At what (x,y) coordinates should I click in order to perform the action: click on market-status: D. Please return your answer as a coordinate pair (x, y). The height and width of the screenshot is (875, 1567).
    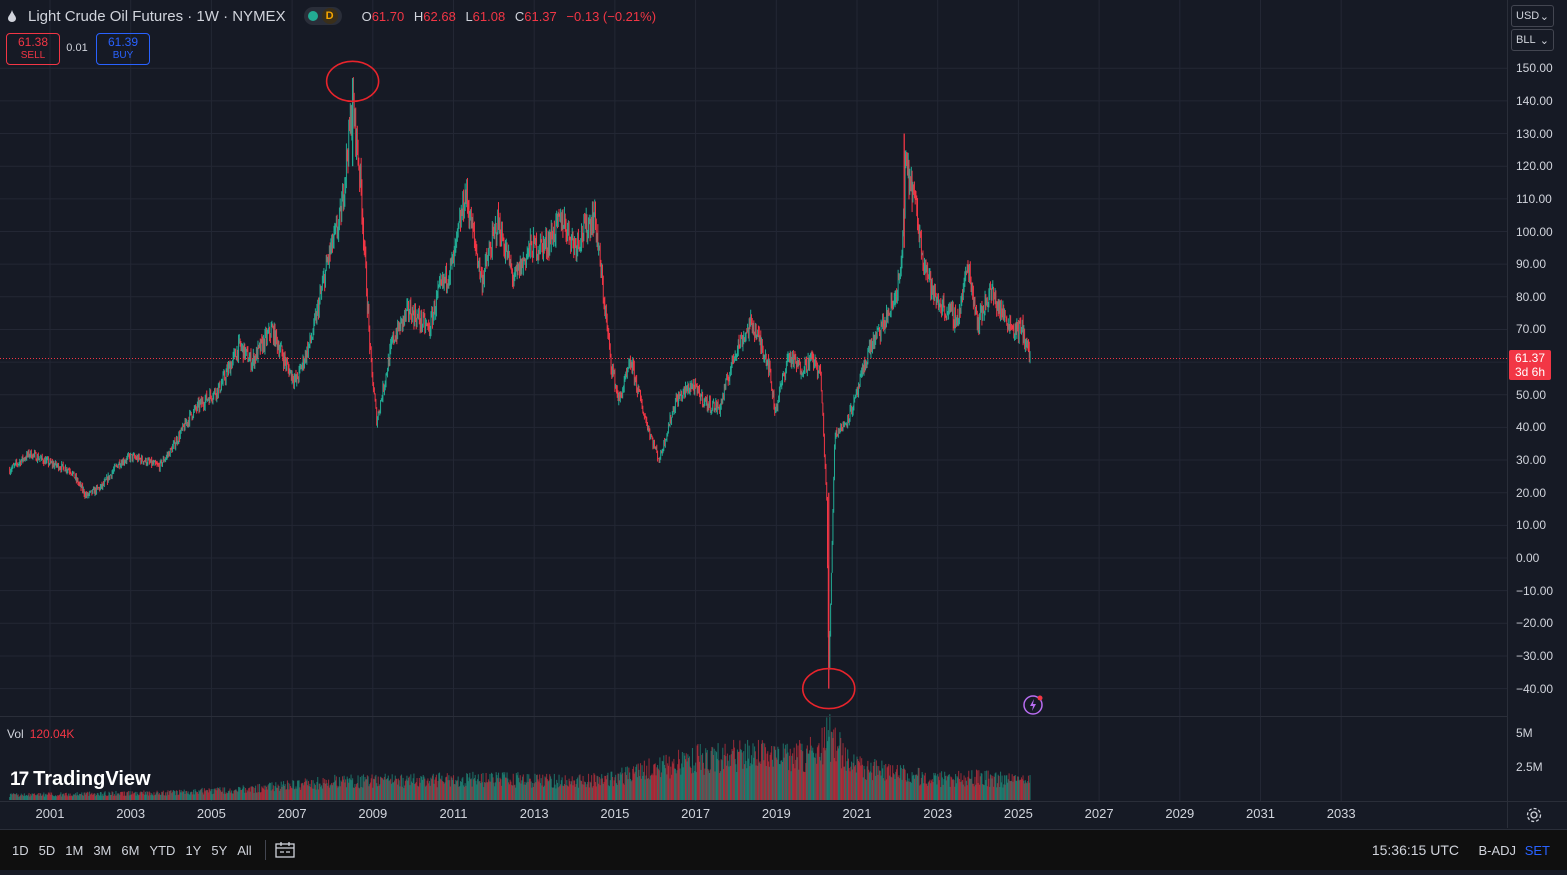
    Looking at the image, I should click on (322, 16).